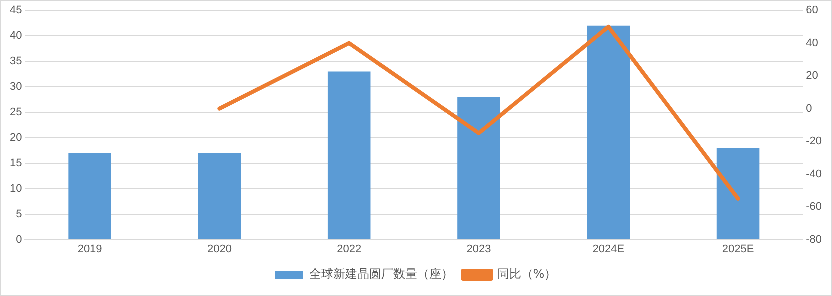  Describe the element at coordinates (219, 249) in the screenshot. I see `x-tick-label: 2020` at that location.